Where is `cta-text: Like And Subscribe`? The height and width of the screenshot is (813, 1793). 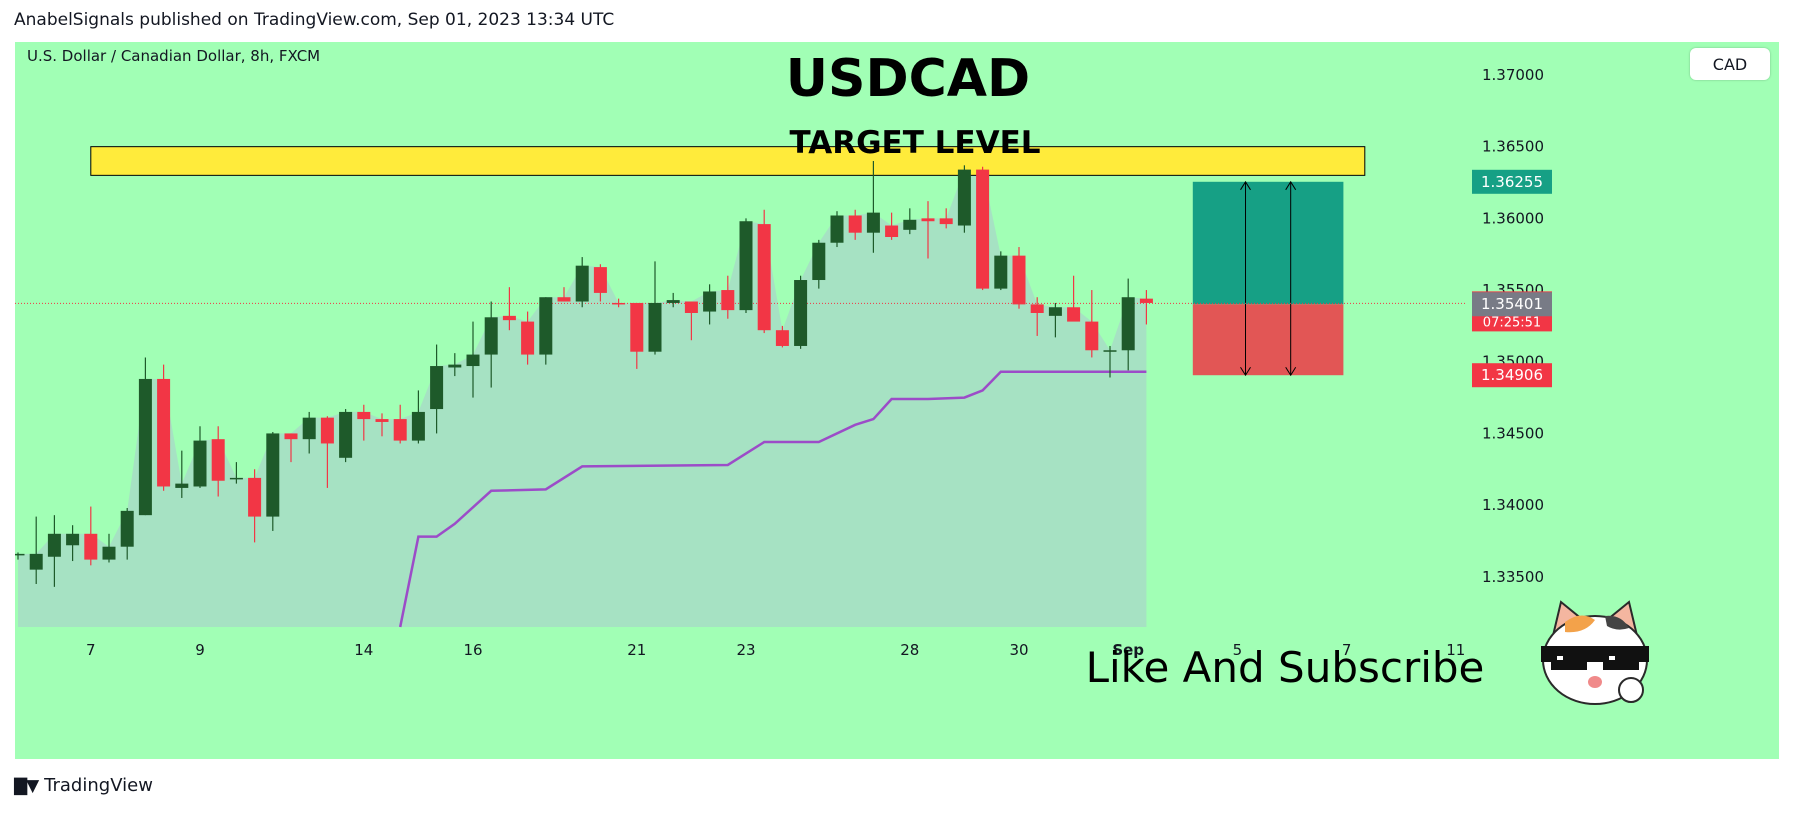 cta-text: Like And Subscribe is located at coordinates (1285, 667).